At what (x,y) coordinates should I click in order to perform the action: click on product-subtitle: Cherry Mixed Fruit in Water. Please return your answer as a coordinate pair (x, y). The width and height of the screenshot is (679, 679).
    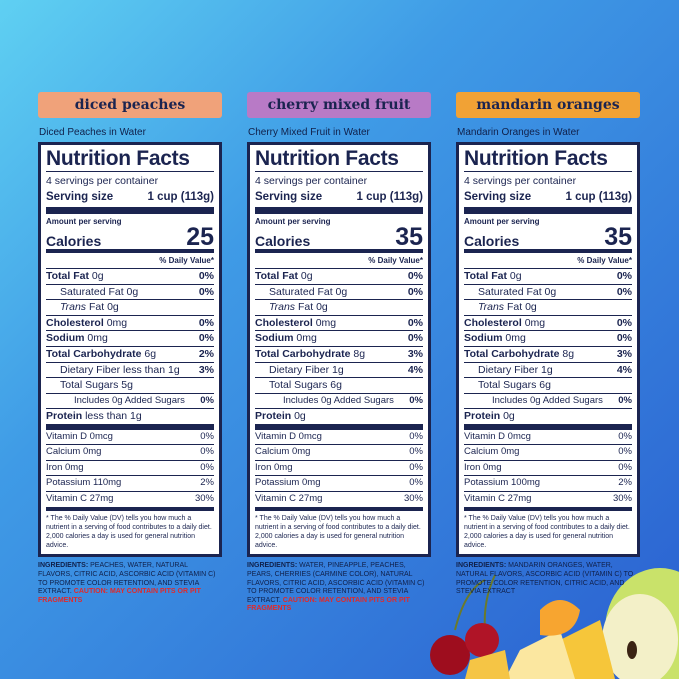
    Looking at the image, I should click on (309, 132).